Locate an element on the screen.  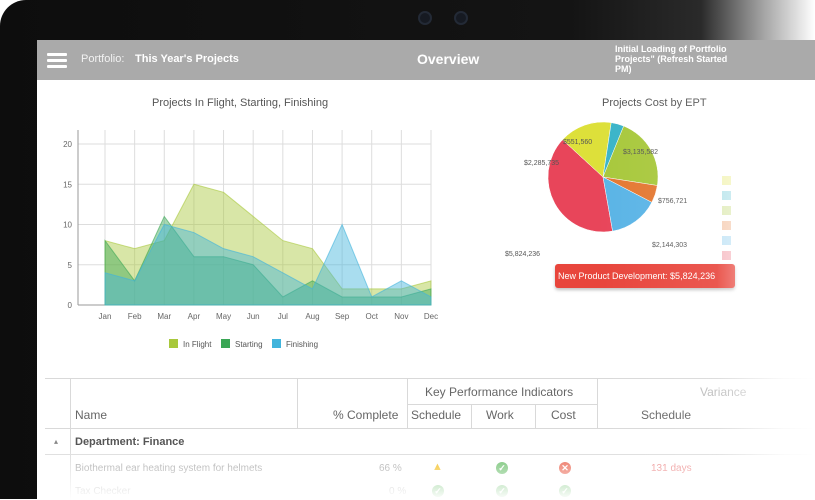
x-tick-label: Jan is located at coordinates (105, 316).